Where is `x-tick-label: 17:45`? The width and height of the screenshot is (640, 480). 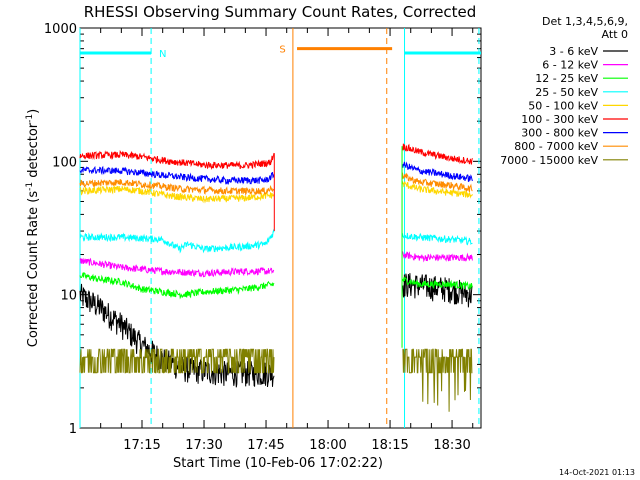 x-tick-label: 17:45 is located at coordinates (265, 445).